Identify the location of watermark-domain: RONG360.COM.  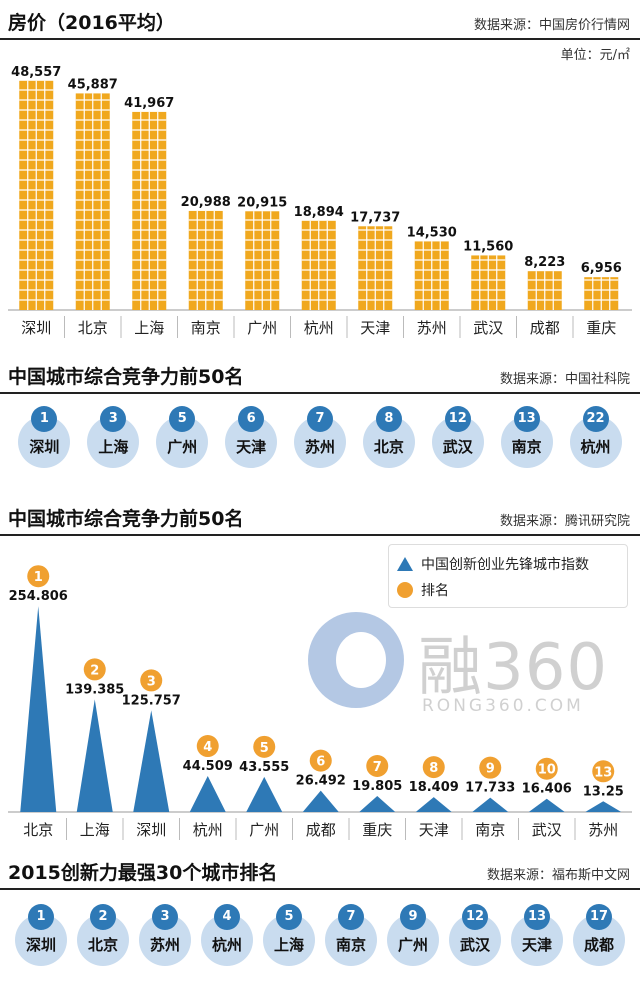
(503, 706).